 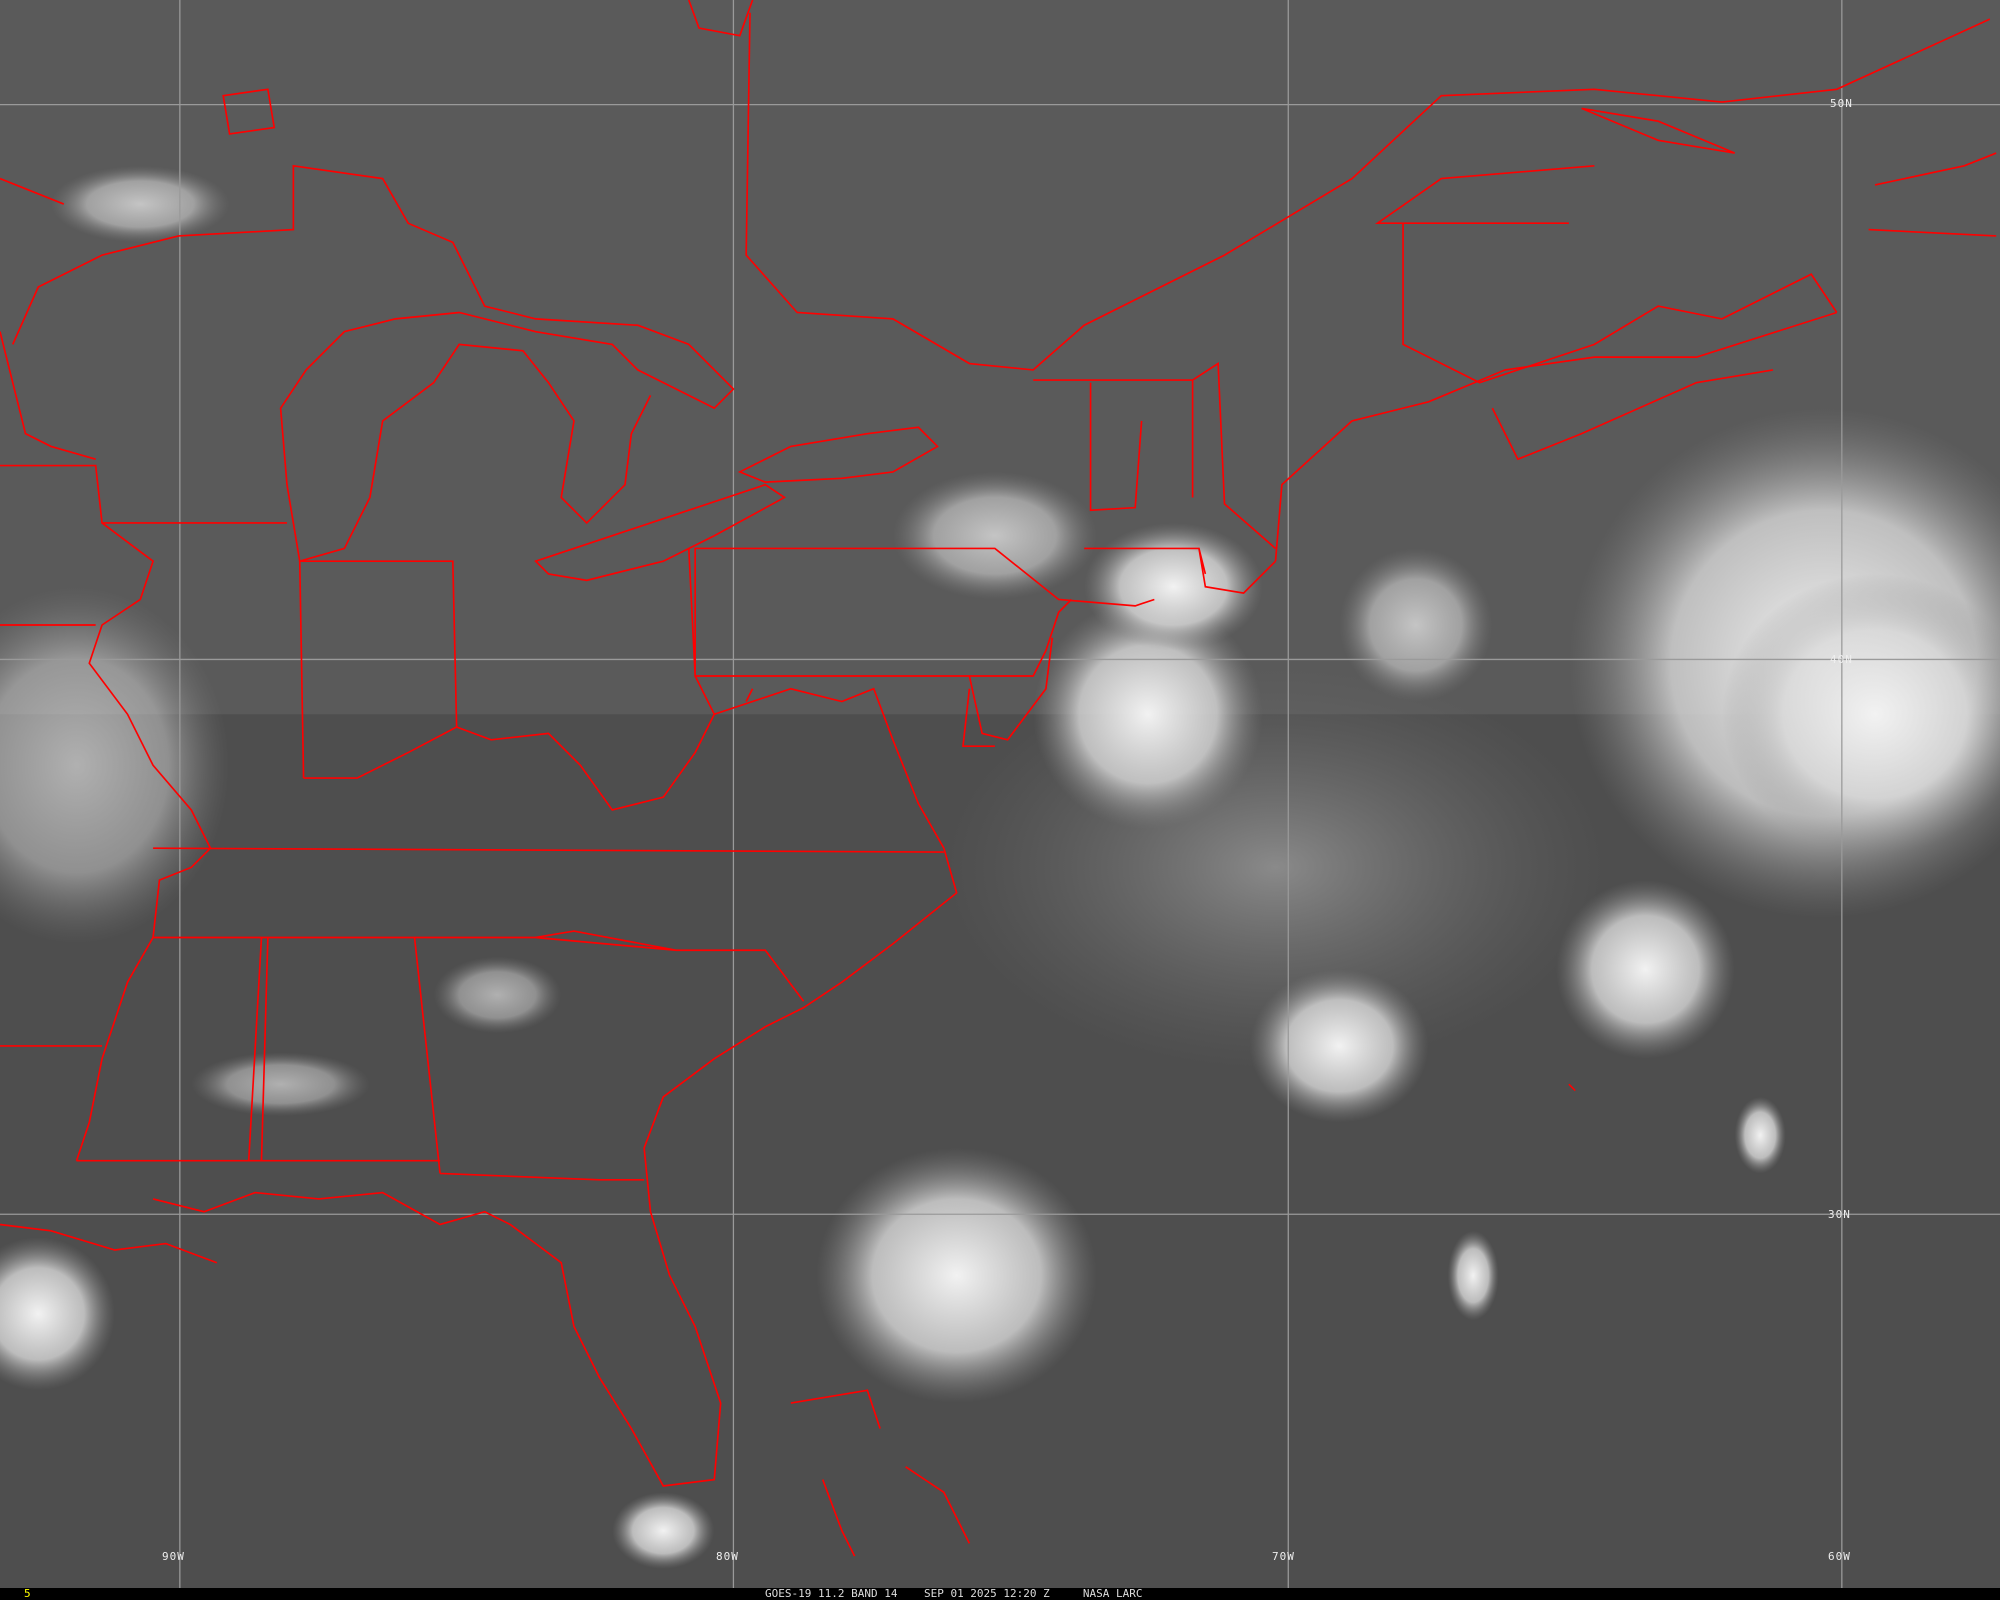 I want to click on latitude-label-30n: 30N, so click(x=1839, y=1214).